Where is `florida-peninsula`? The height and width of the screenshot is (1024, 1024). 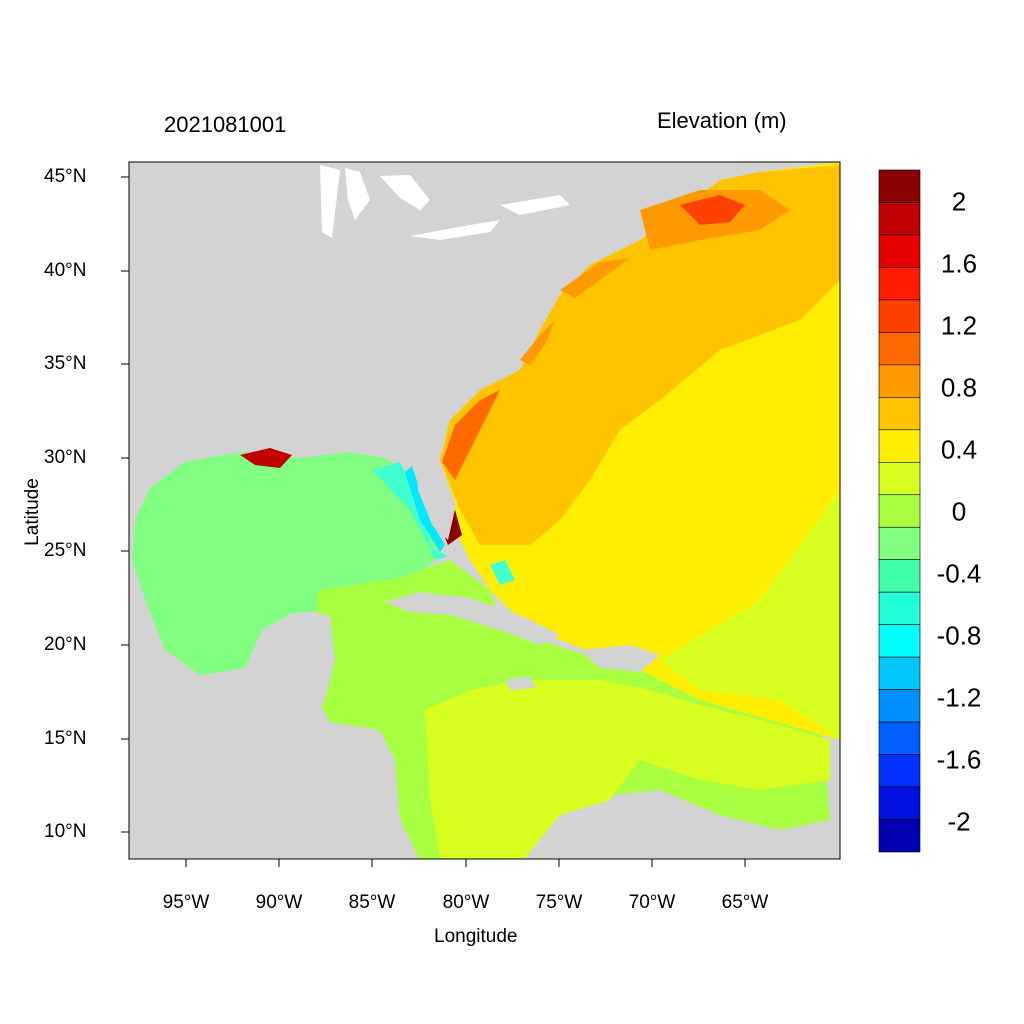
florida-peninsula is located at coordinates (435, 497).